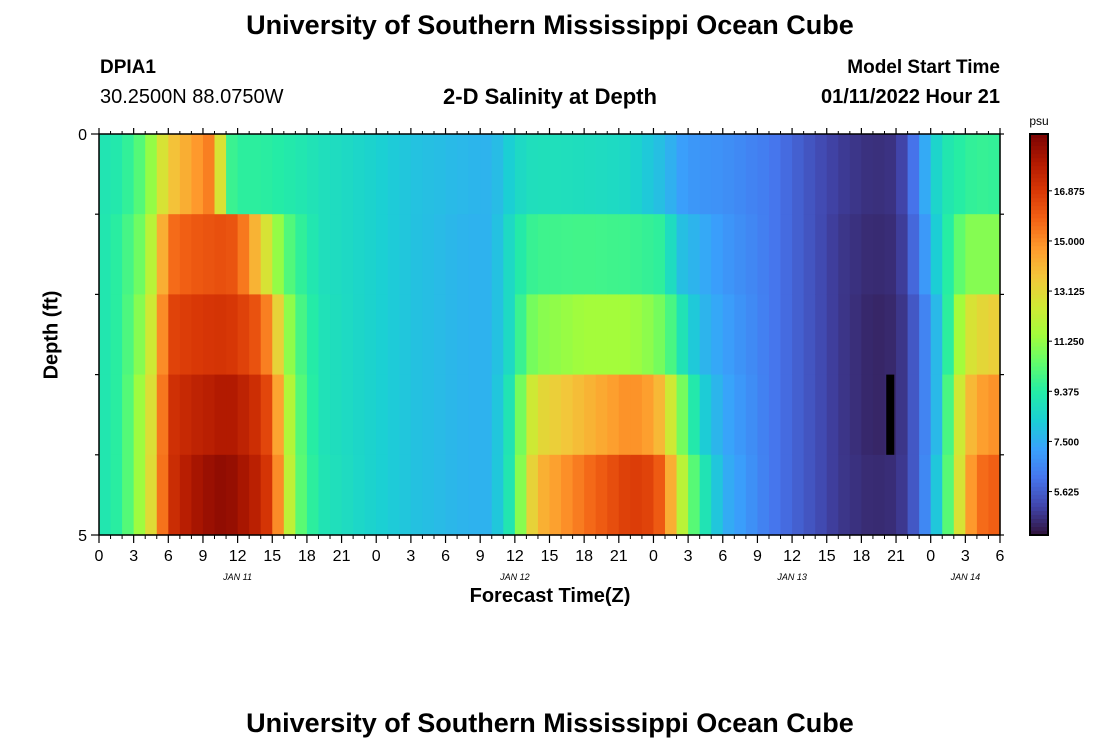 Image resolution: width=1100 pixels, height=750 pixels. I want to click on colorbar-tick-label: 16.875, so click(1069, 192).